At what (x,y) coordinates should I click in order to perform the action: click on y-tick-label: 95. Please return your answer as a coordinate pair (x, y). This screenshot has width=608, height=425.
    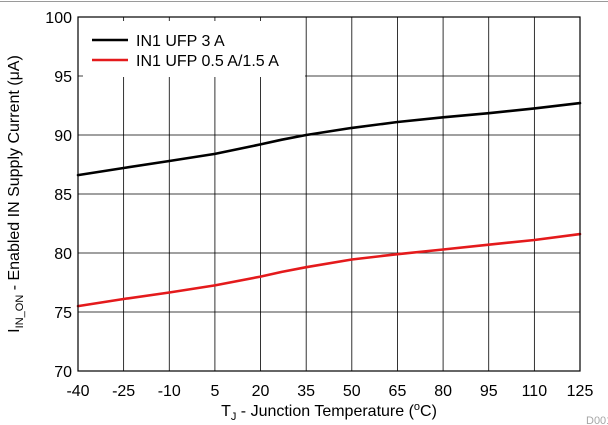
    Looking at the image, I should click on (63, 77).